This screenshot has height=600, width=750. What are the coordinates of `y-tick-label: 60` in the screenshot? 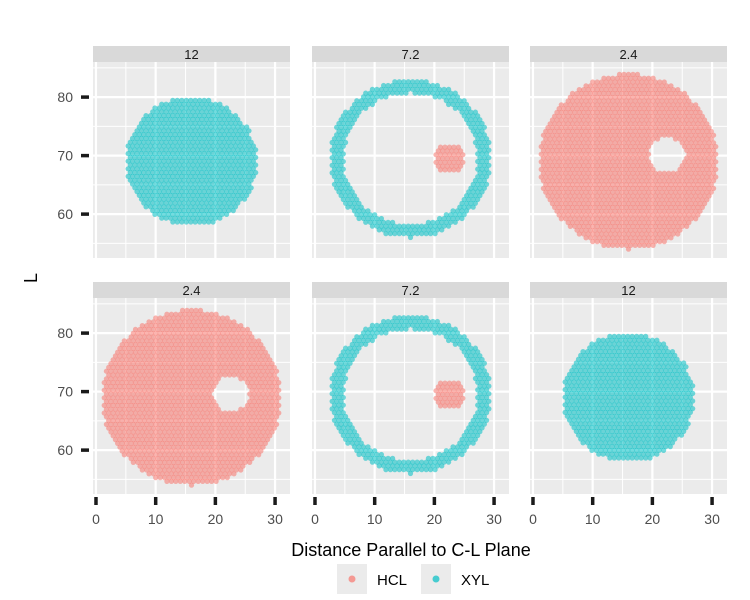 It's located at (65, 214).